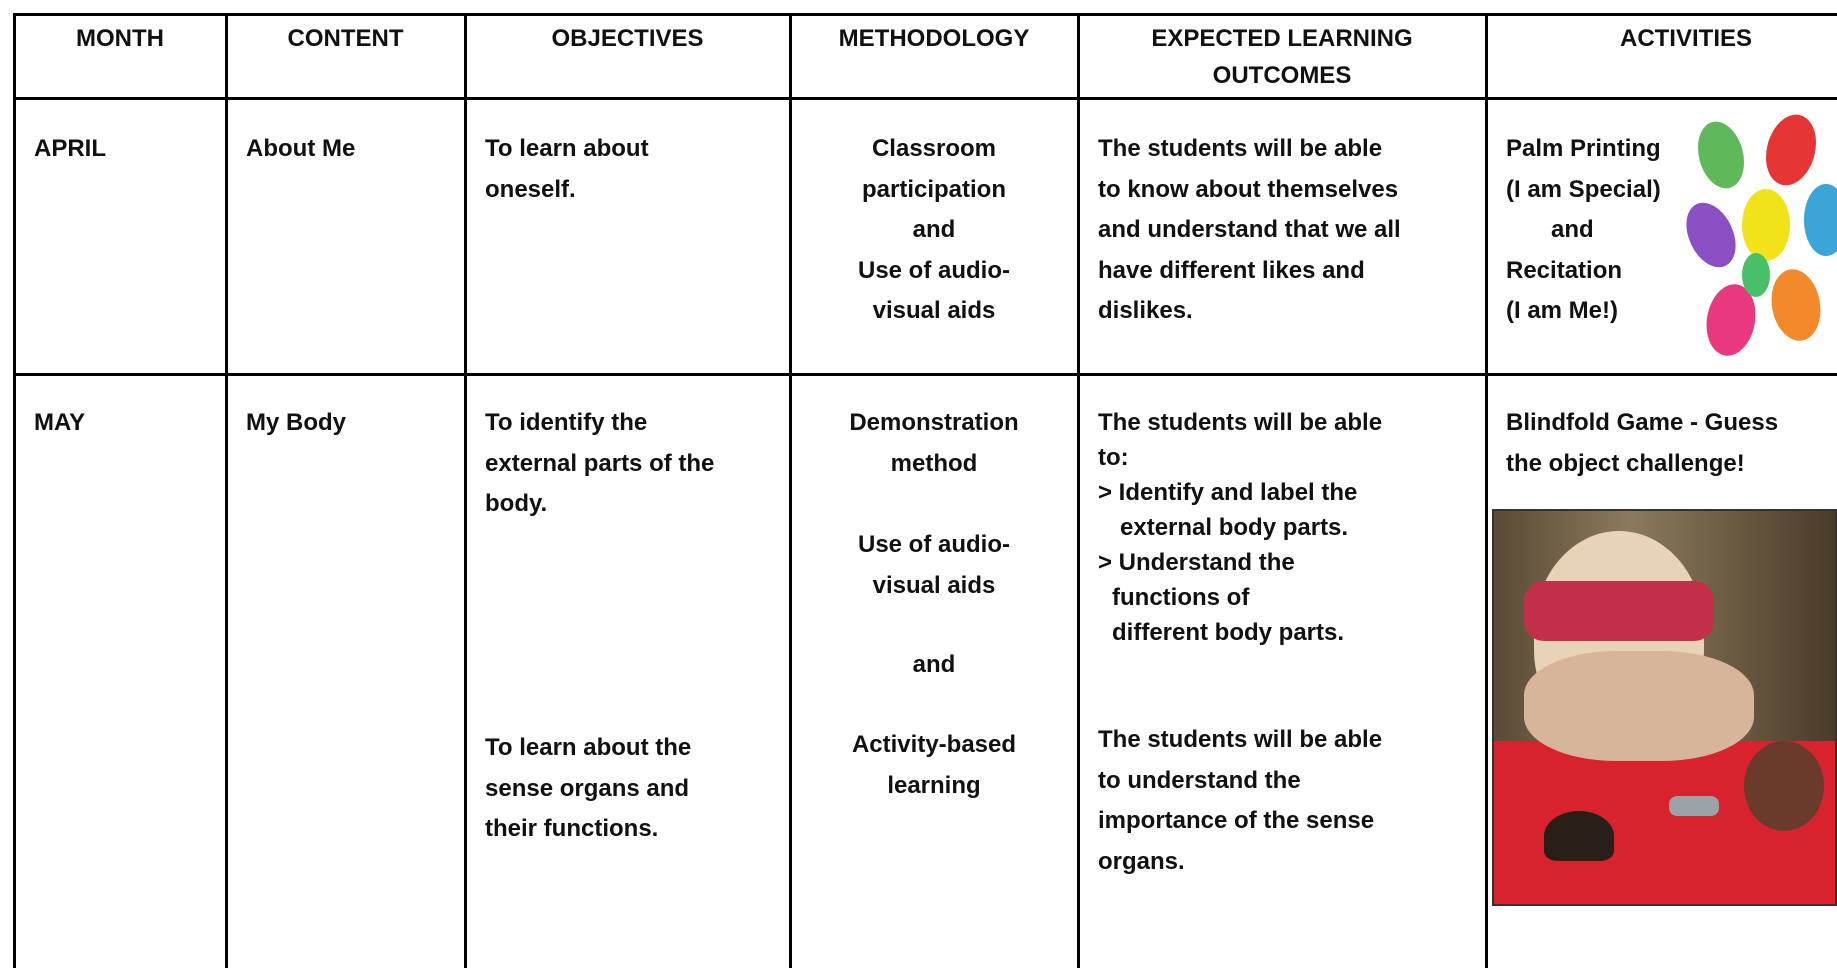 The width and height of the screenshot is (1837, 968). What do you see at coordinates (933, 189) in the screenshot?
I see `cell-text: participation` at bounding box center [933, 189].